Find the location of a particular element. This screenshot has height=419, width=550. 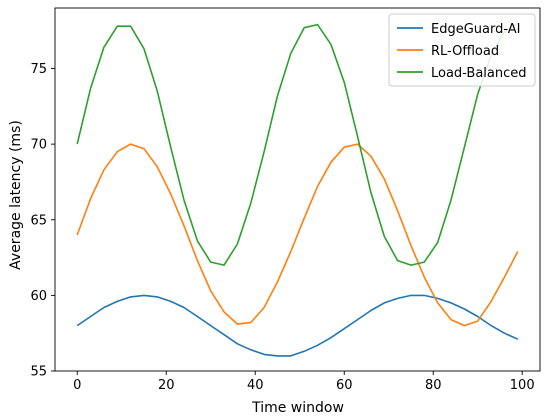

y-axis-label: Average latency (ms) is located at coordinates (16, 195).